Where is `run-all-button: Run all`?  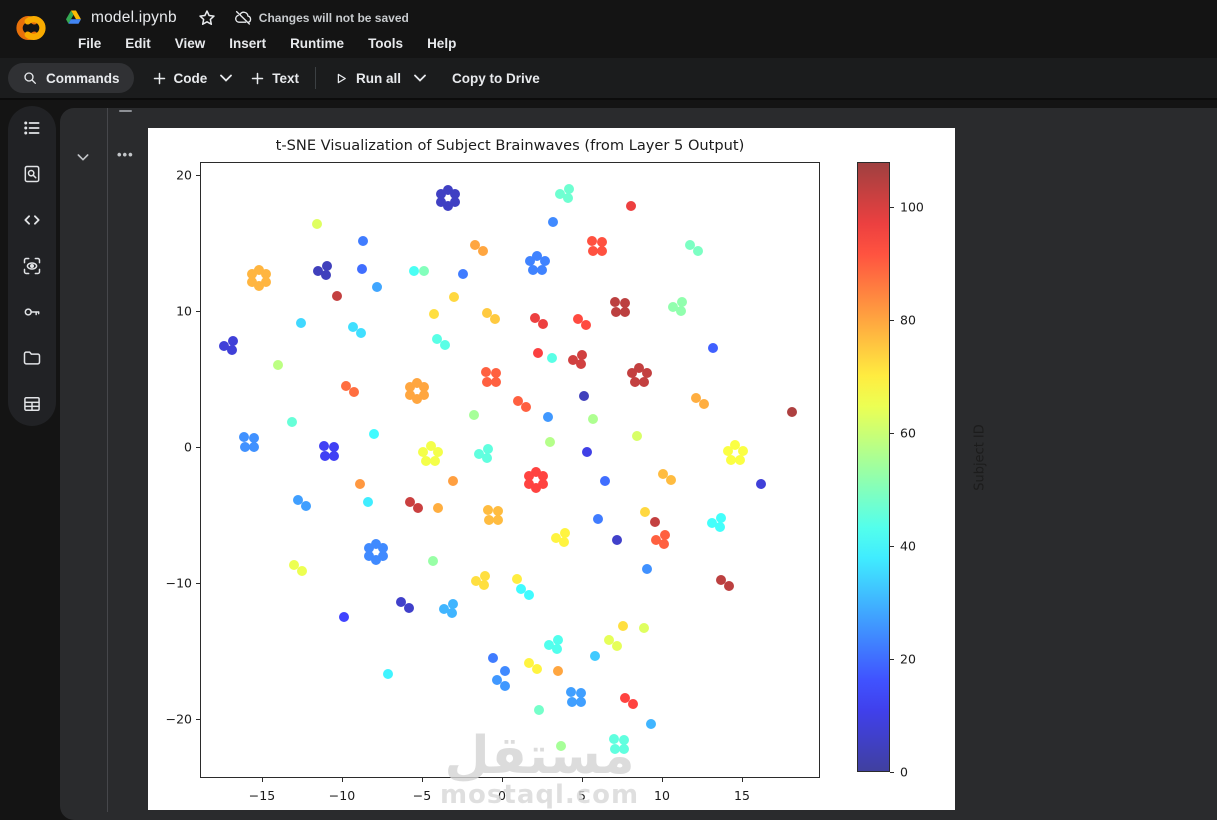 run-all-button: Run all is located at coordinates (380, 78).